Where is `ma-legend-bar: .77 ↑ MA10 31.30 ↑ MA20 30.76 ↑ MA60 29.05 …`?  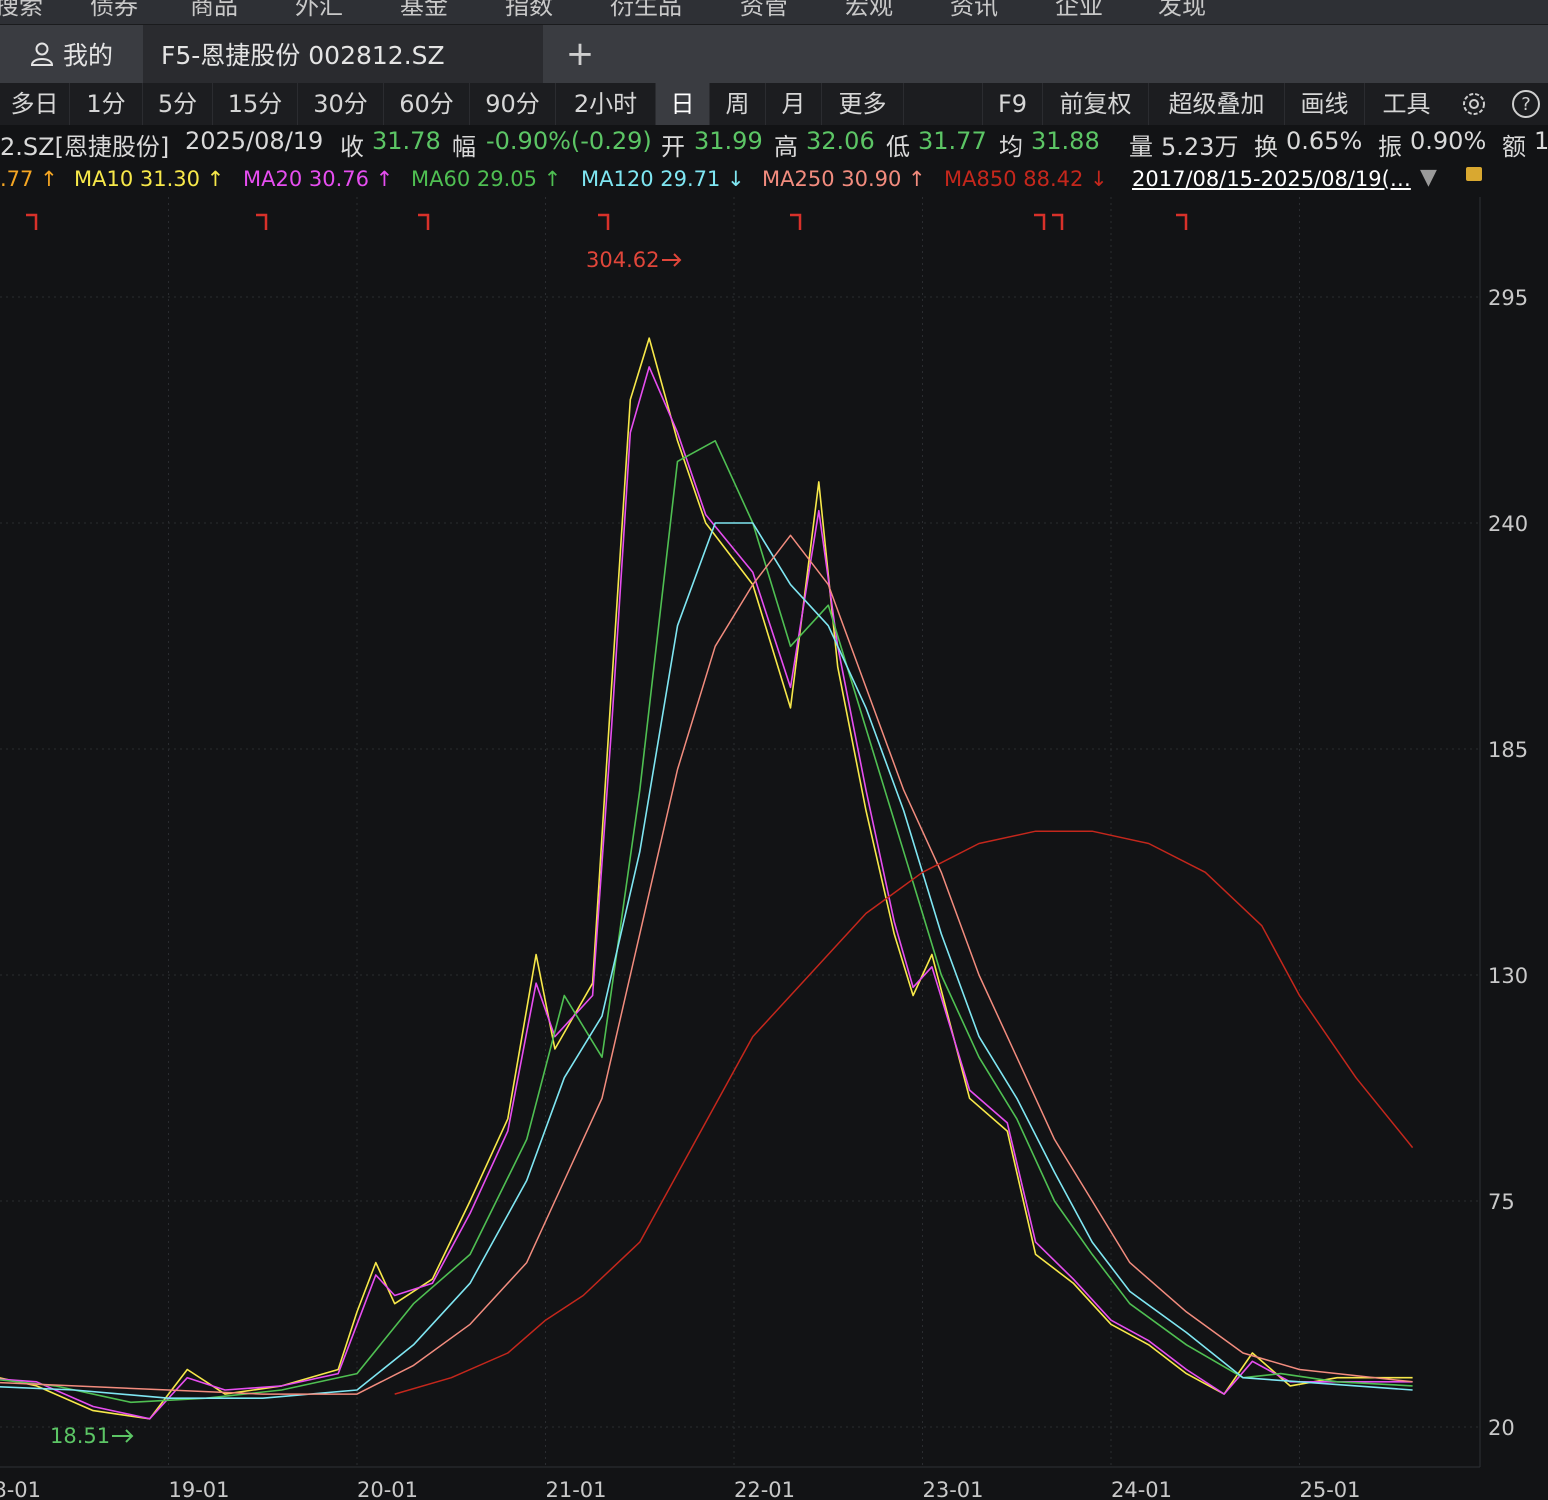 ma-legend-bar: .77 ↑ MA10 31.30 ↑ MA20 30.76 ↑ MA60 29.05 … is located at coordinates (774, 180).